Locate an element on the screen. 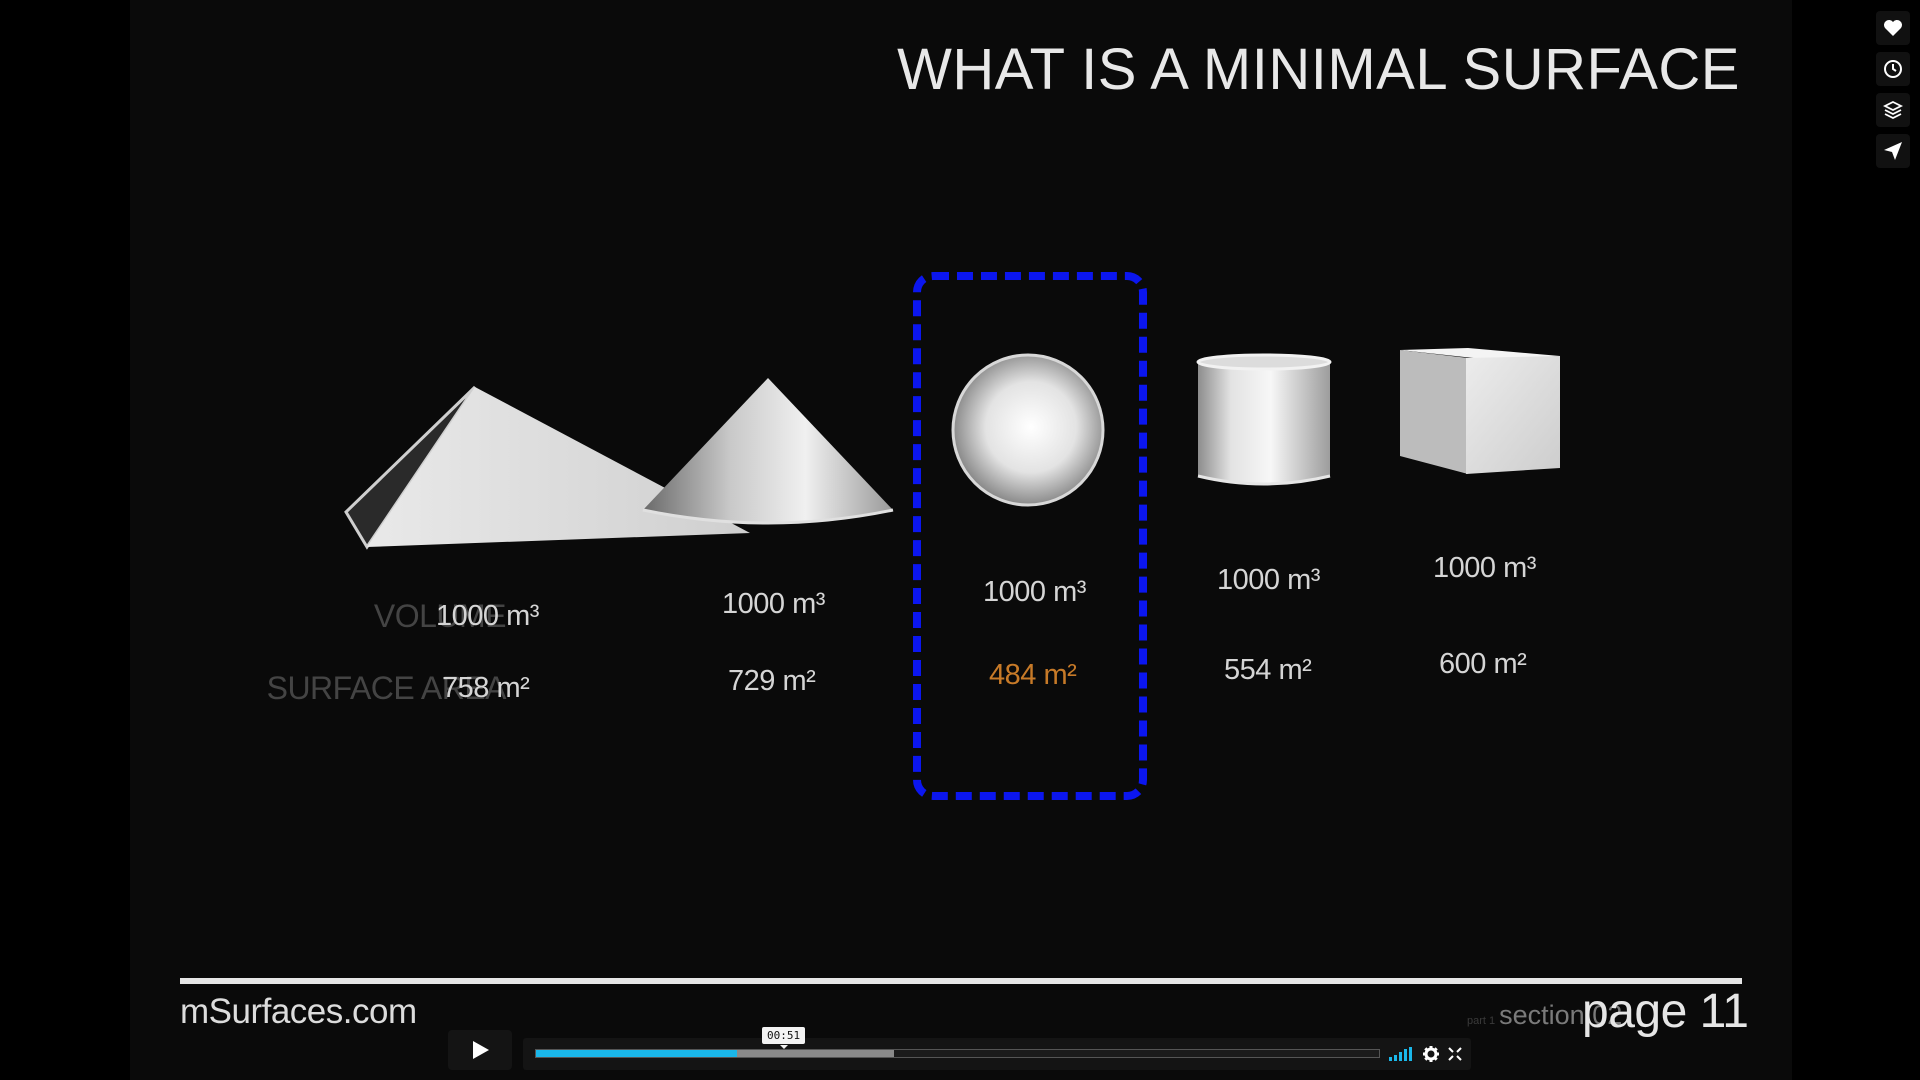 This screenshot has width=1920, height=1080. volume-control is located at coordinates (1401, 1054).